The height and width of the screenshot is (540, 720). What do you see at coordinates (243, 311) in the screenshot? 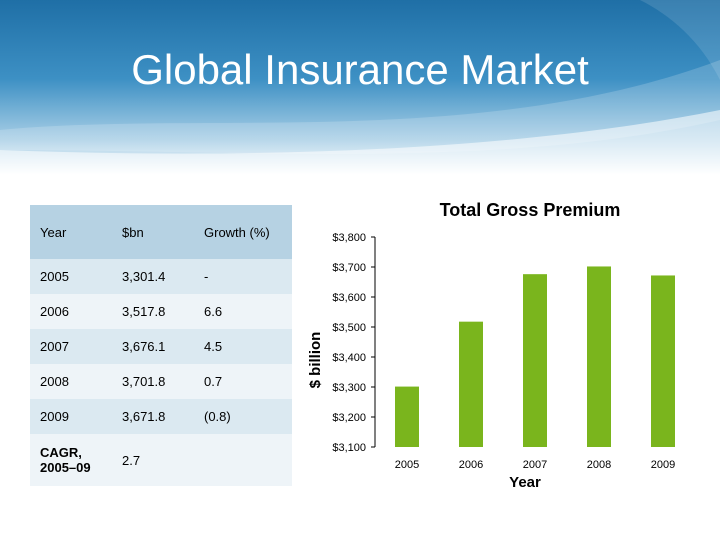
I see `table-cell: 6.6` at bounding box center [243, 311].